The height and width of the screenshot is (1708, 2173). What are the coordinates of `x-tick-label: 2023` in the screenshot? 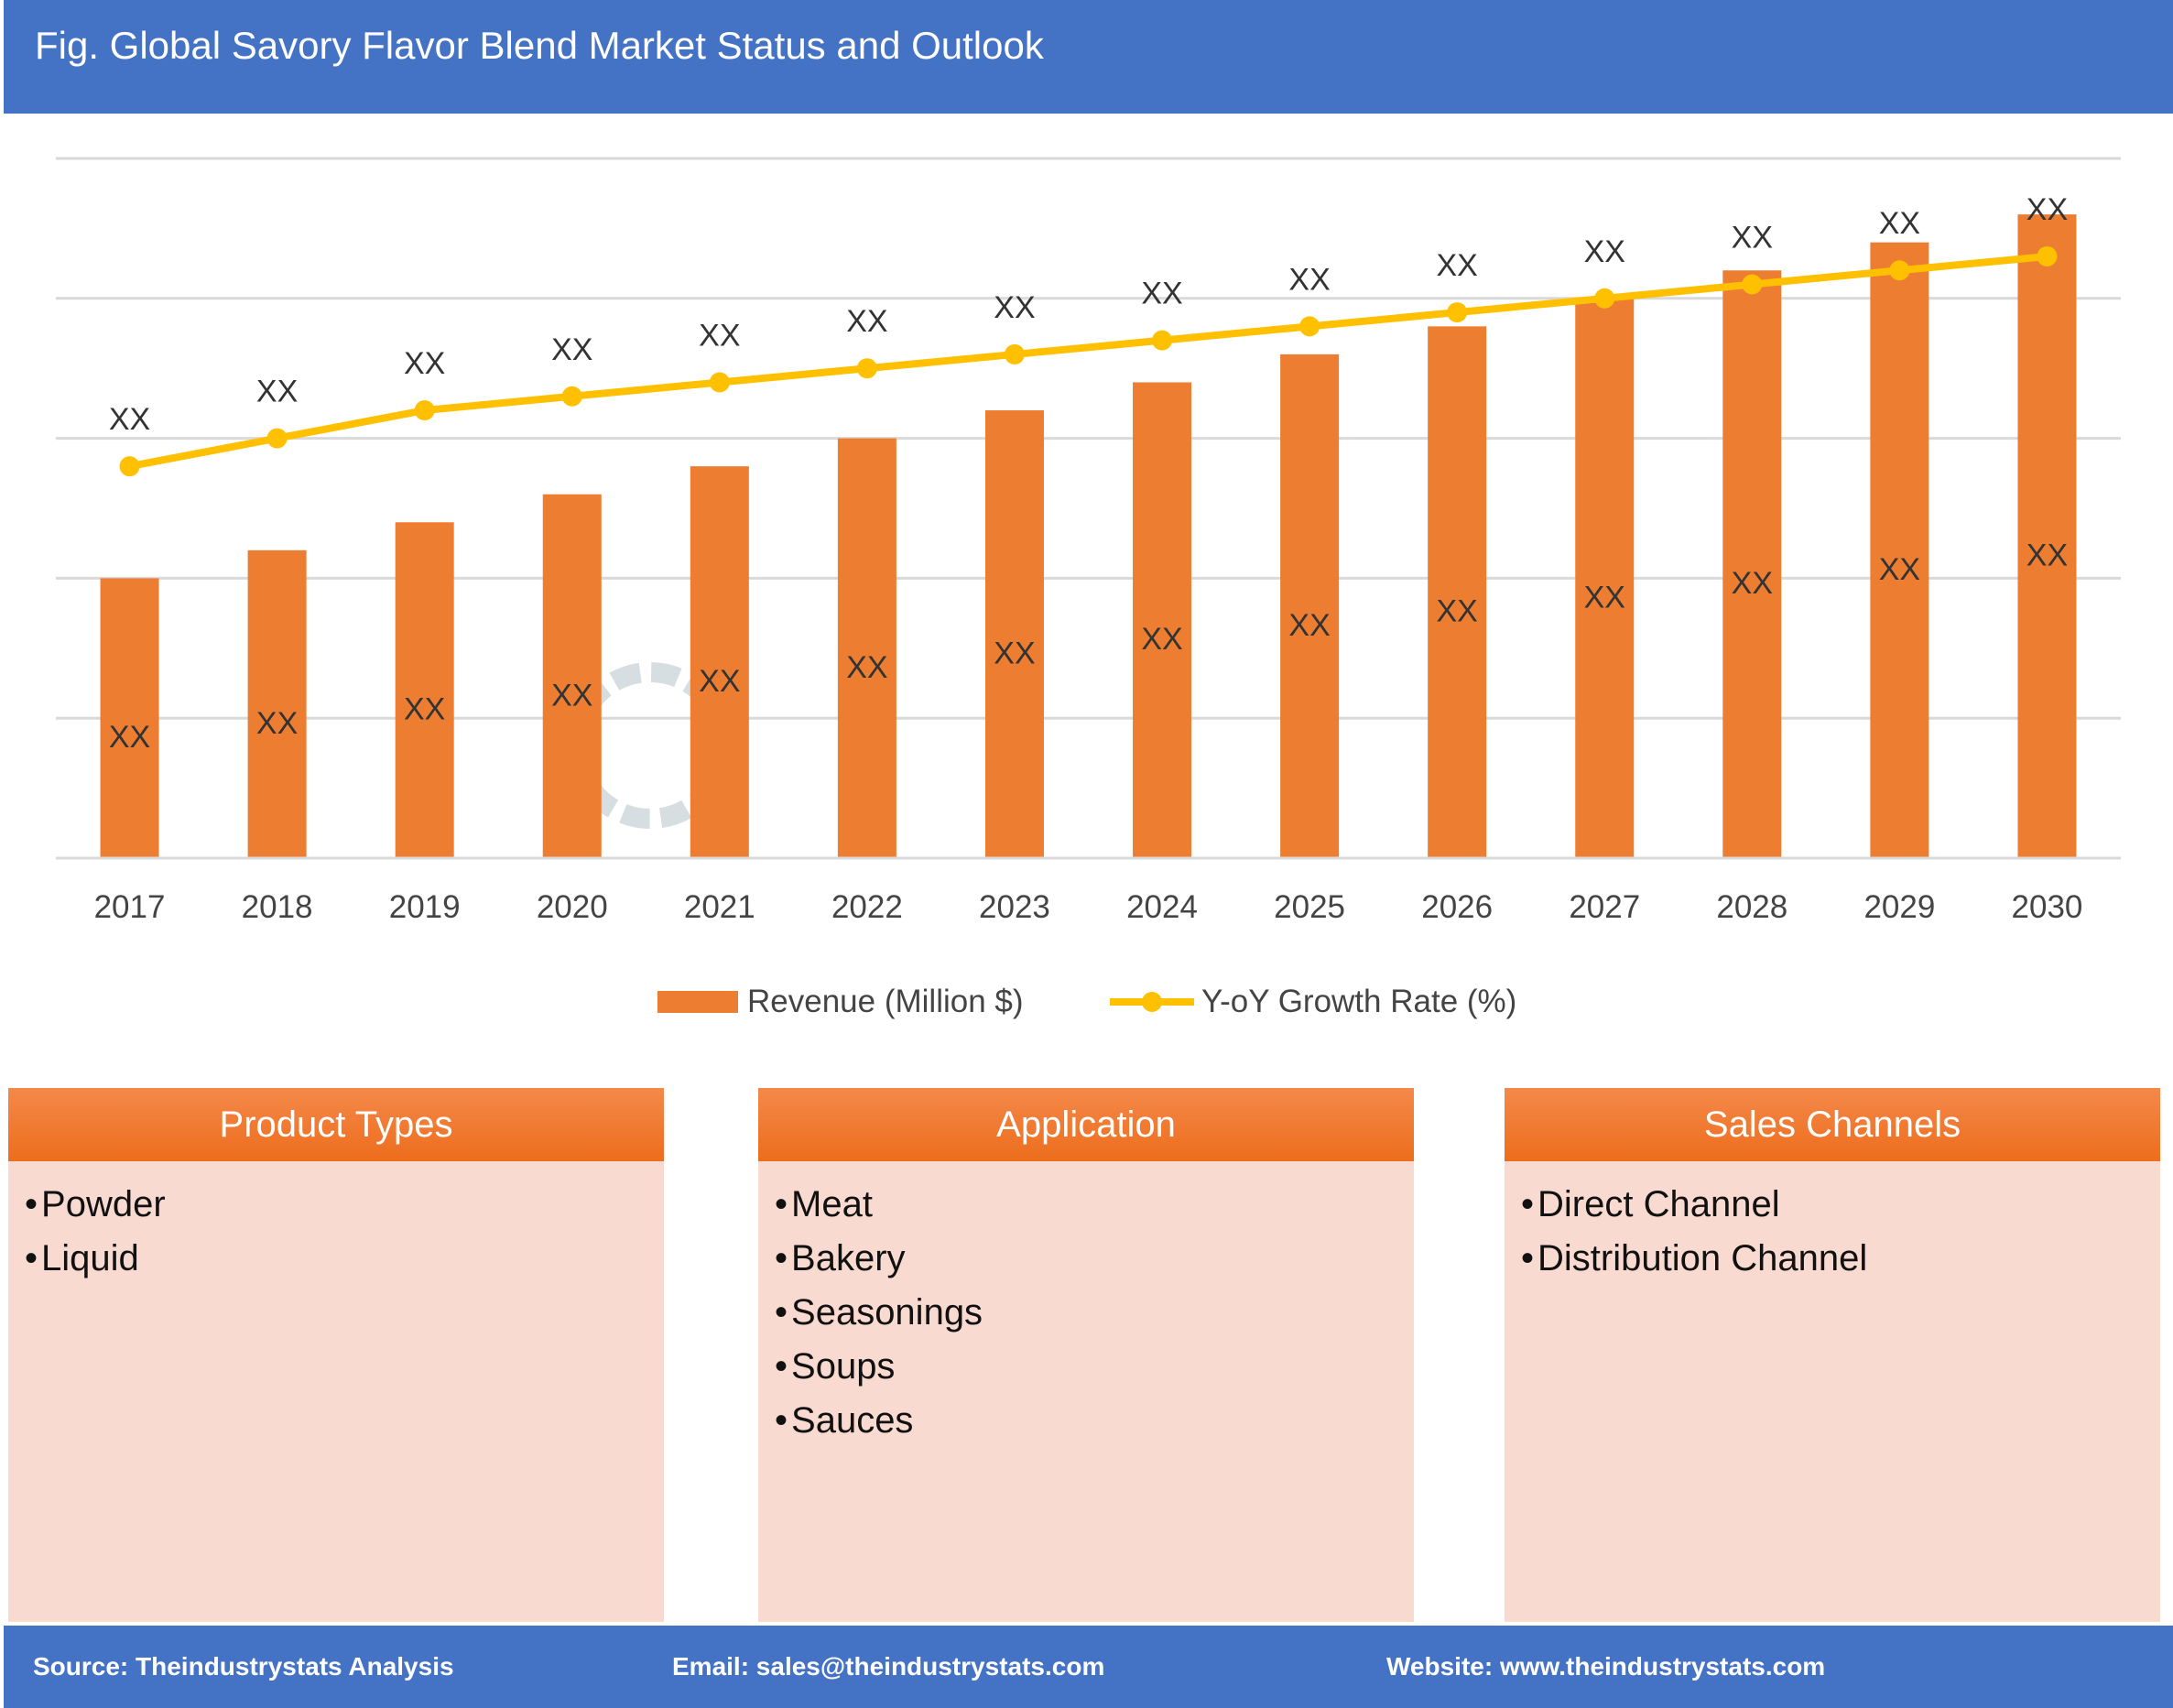 It's located at (1014, 907).